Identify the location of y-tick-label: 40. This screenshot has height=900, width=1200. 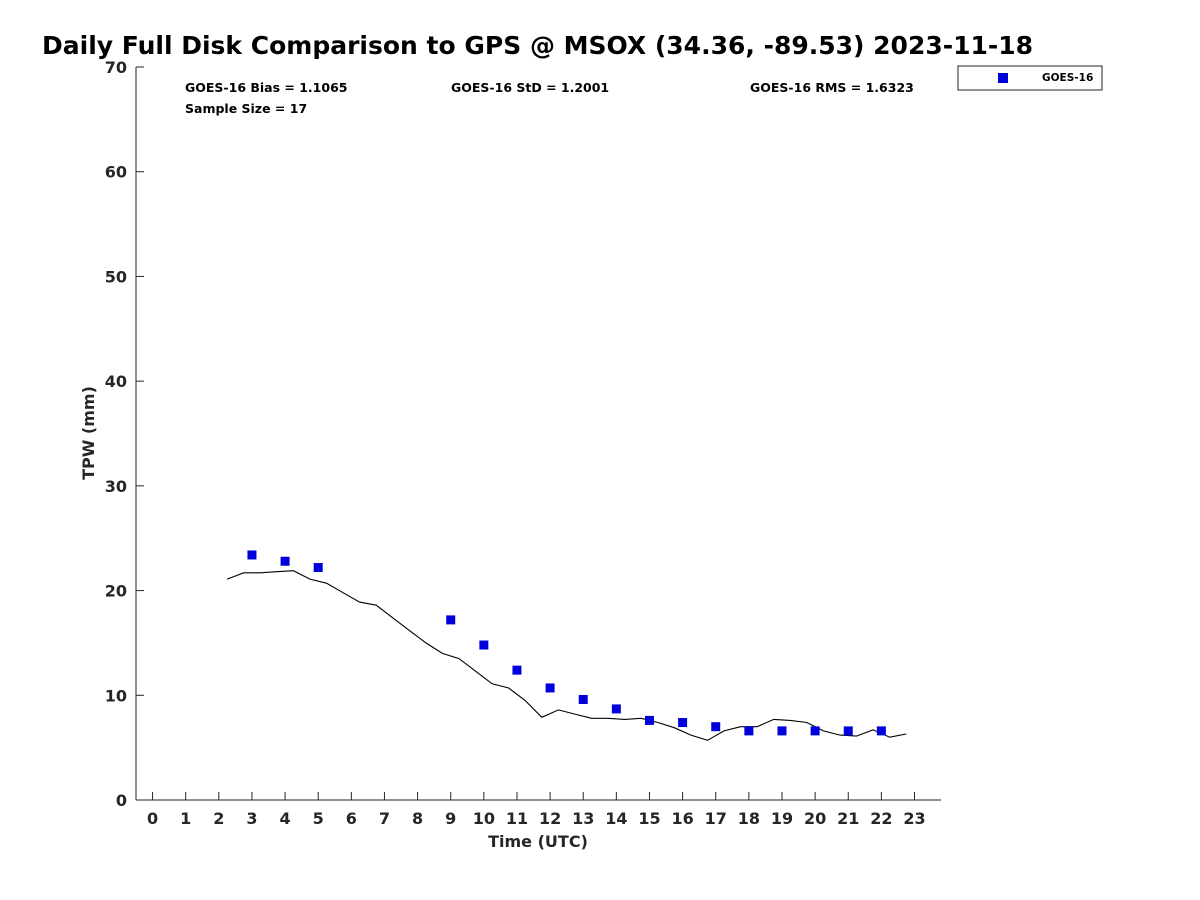
(116, 381).